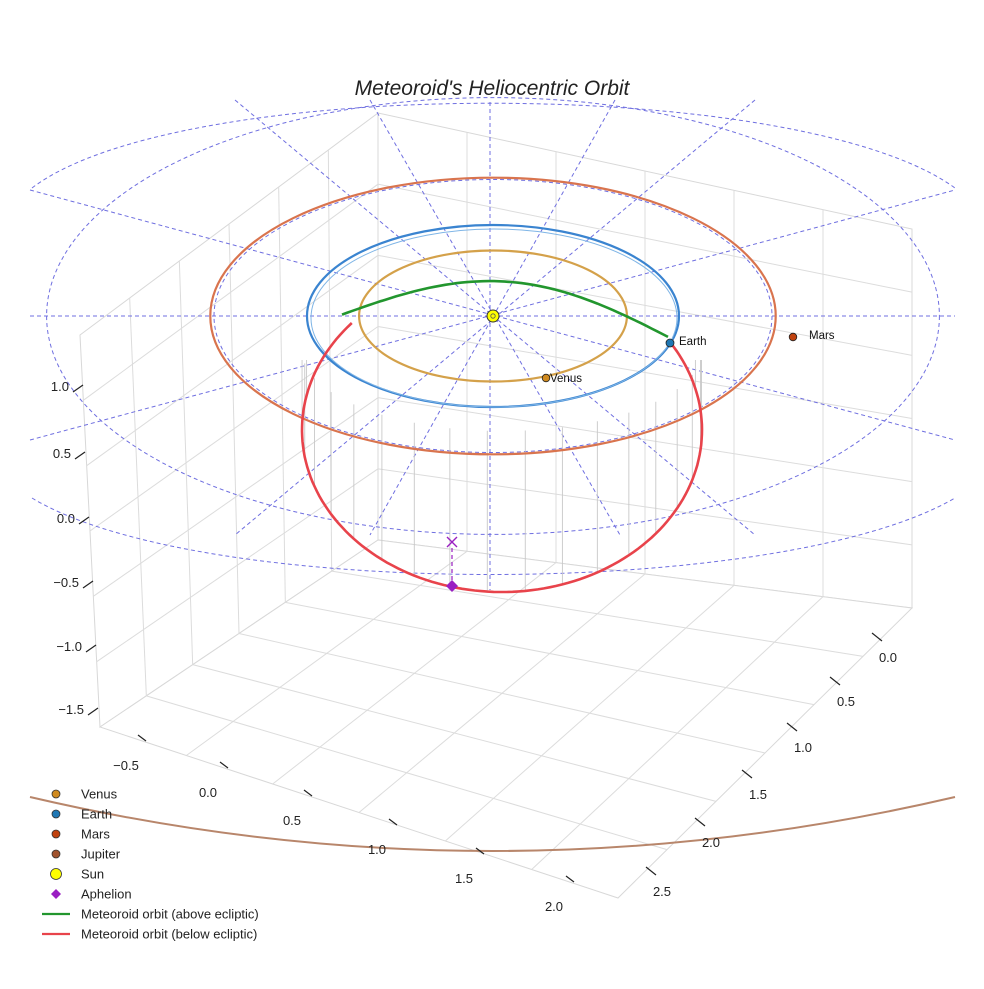 This screenshot has width=984, height=989. I want to click on earth-label: Earth, so click(693, 342).